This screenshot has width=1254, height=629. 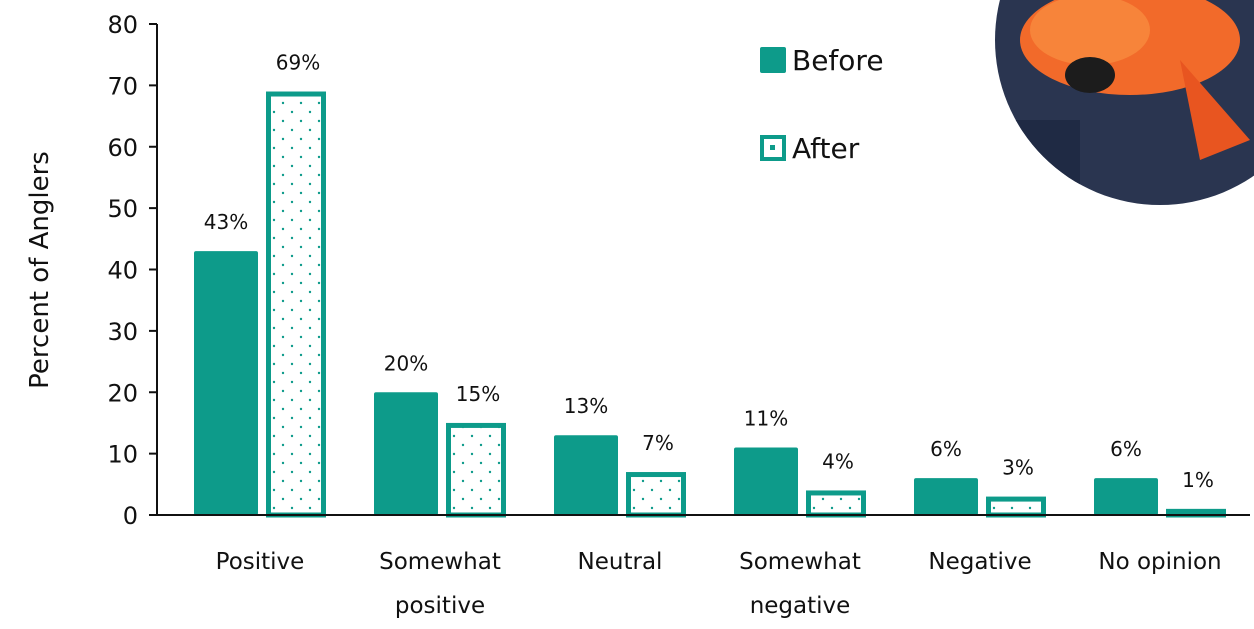 I want to click on value-label: 20%, so click(x=406, y=363).